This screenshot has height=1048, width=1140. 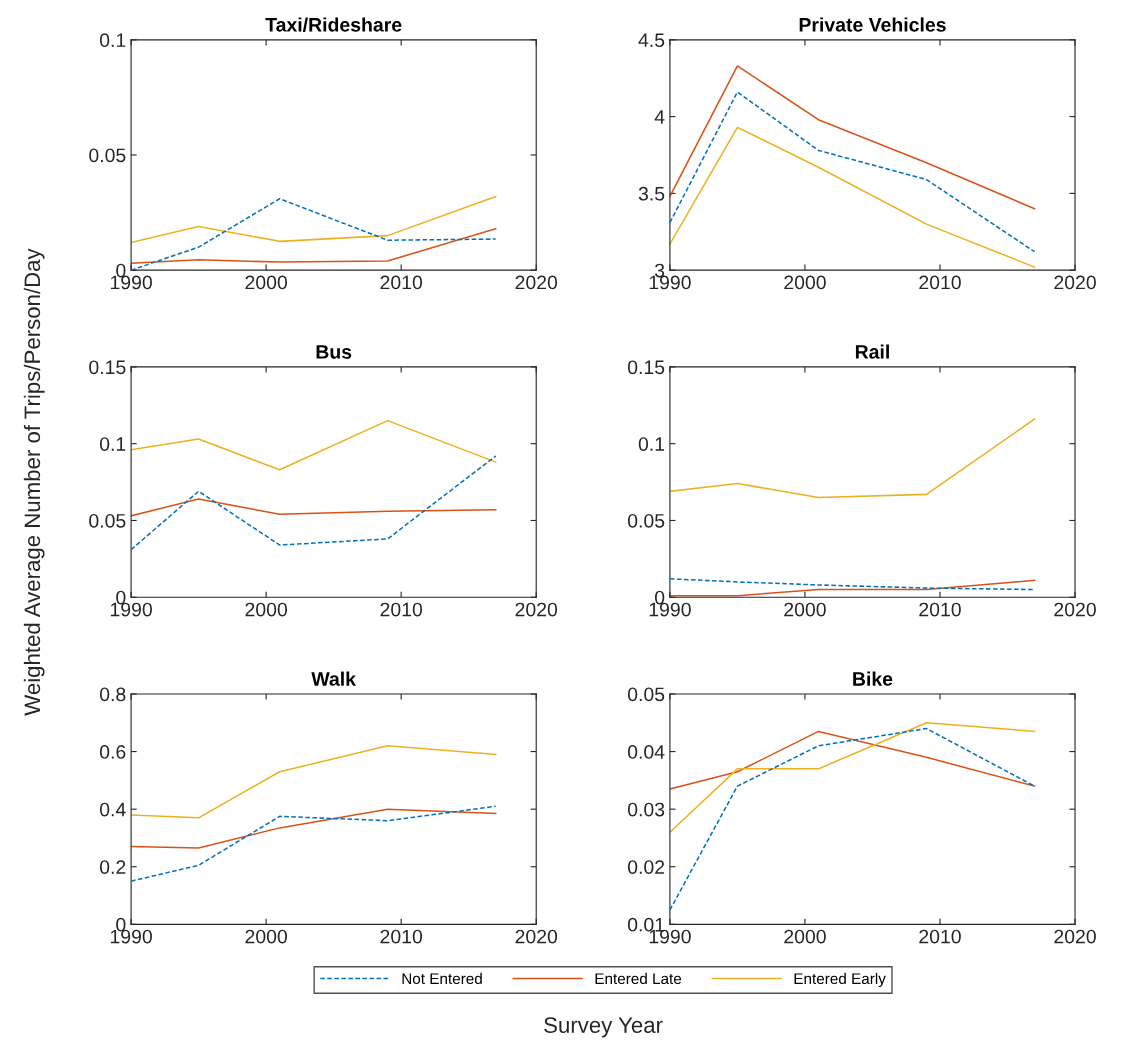 What do you see at coordinates (872, 351) in the screenshot?
I see `chart-title: Rail` at bounding box center [872, 351].